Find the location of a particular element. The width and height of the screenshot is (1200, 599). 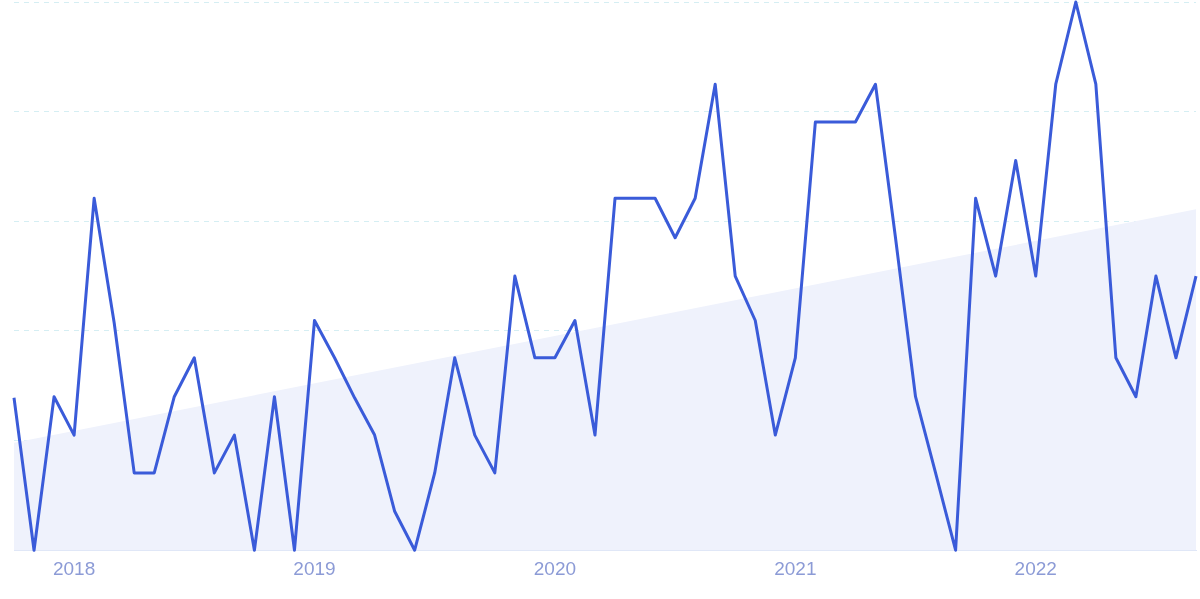

x-tick-label: 2019 is located at coordinates (314, 568).